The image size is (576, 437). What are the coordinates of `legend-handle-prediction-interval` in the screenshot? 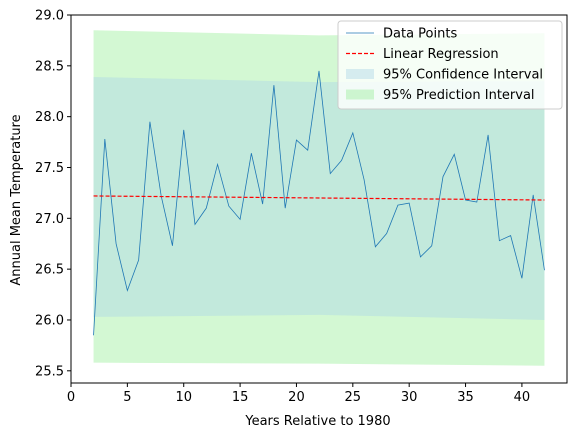 It's located at (360, 94).